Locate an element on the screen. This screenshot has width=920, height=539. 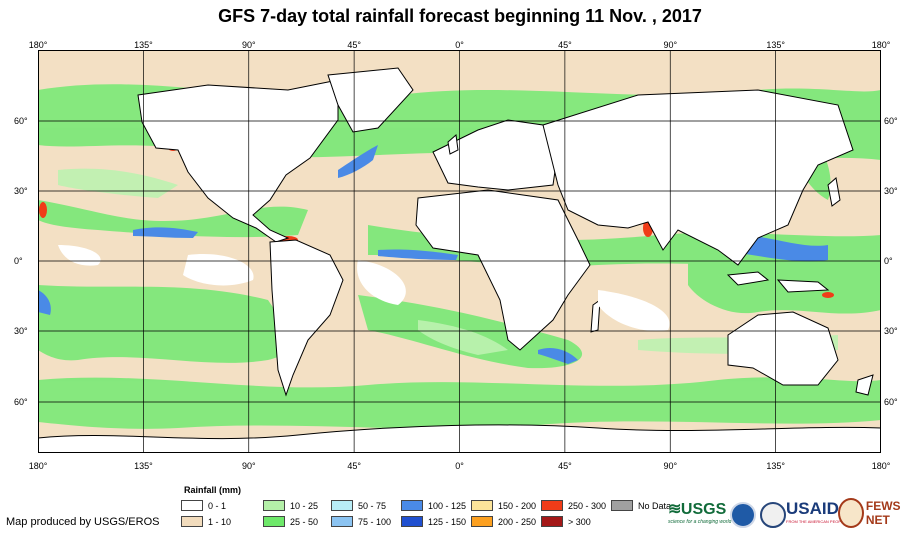
lon-tick-bottom: 0° is located at coordinates (459, 466).